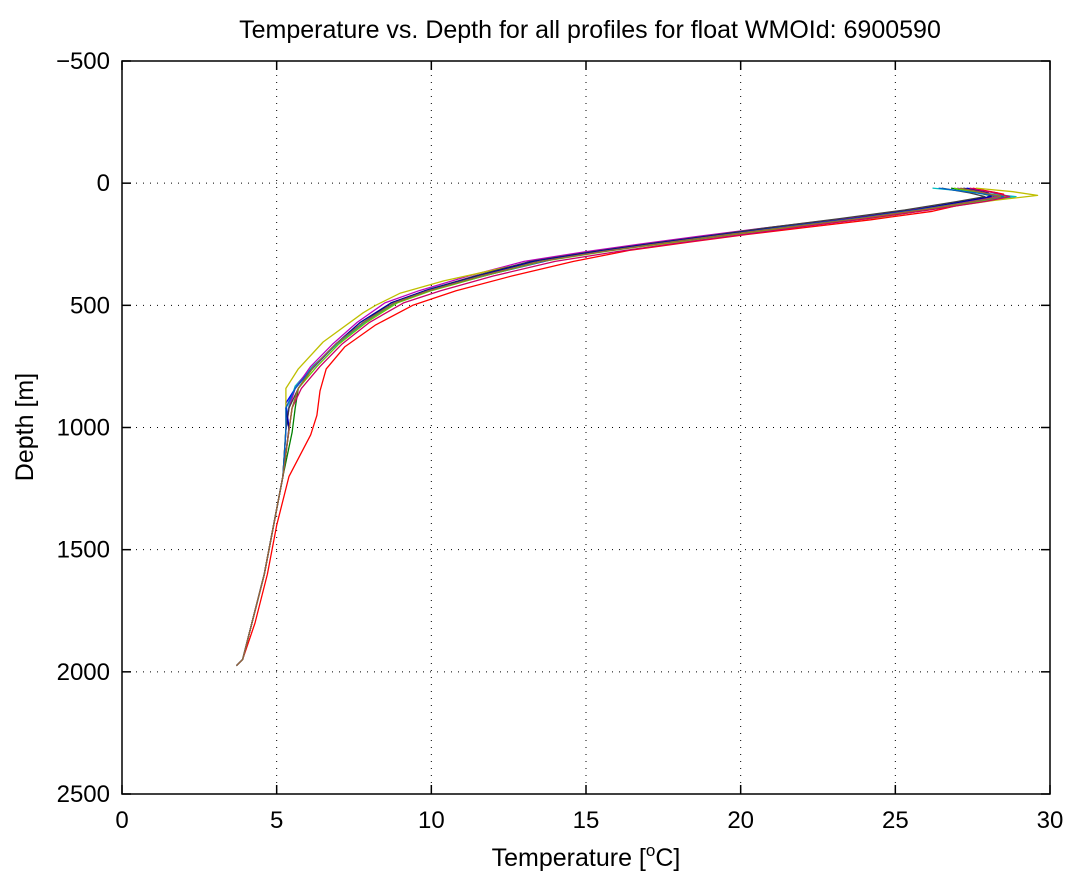 The height and width of the screenshot is (879, 1075). What do you see at coordinates (83, 550) in the screenshot?
I see `y-tick-label: 1500` at bounding box center [83, 550].